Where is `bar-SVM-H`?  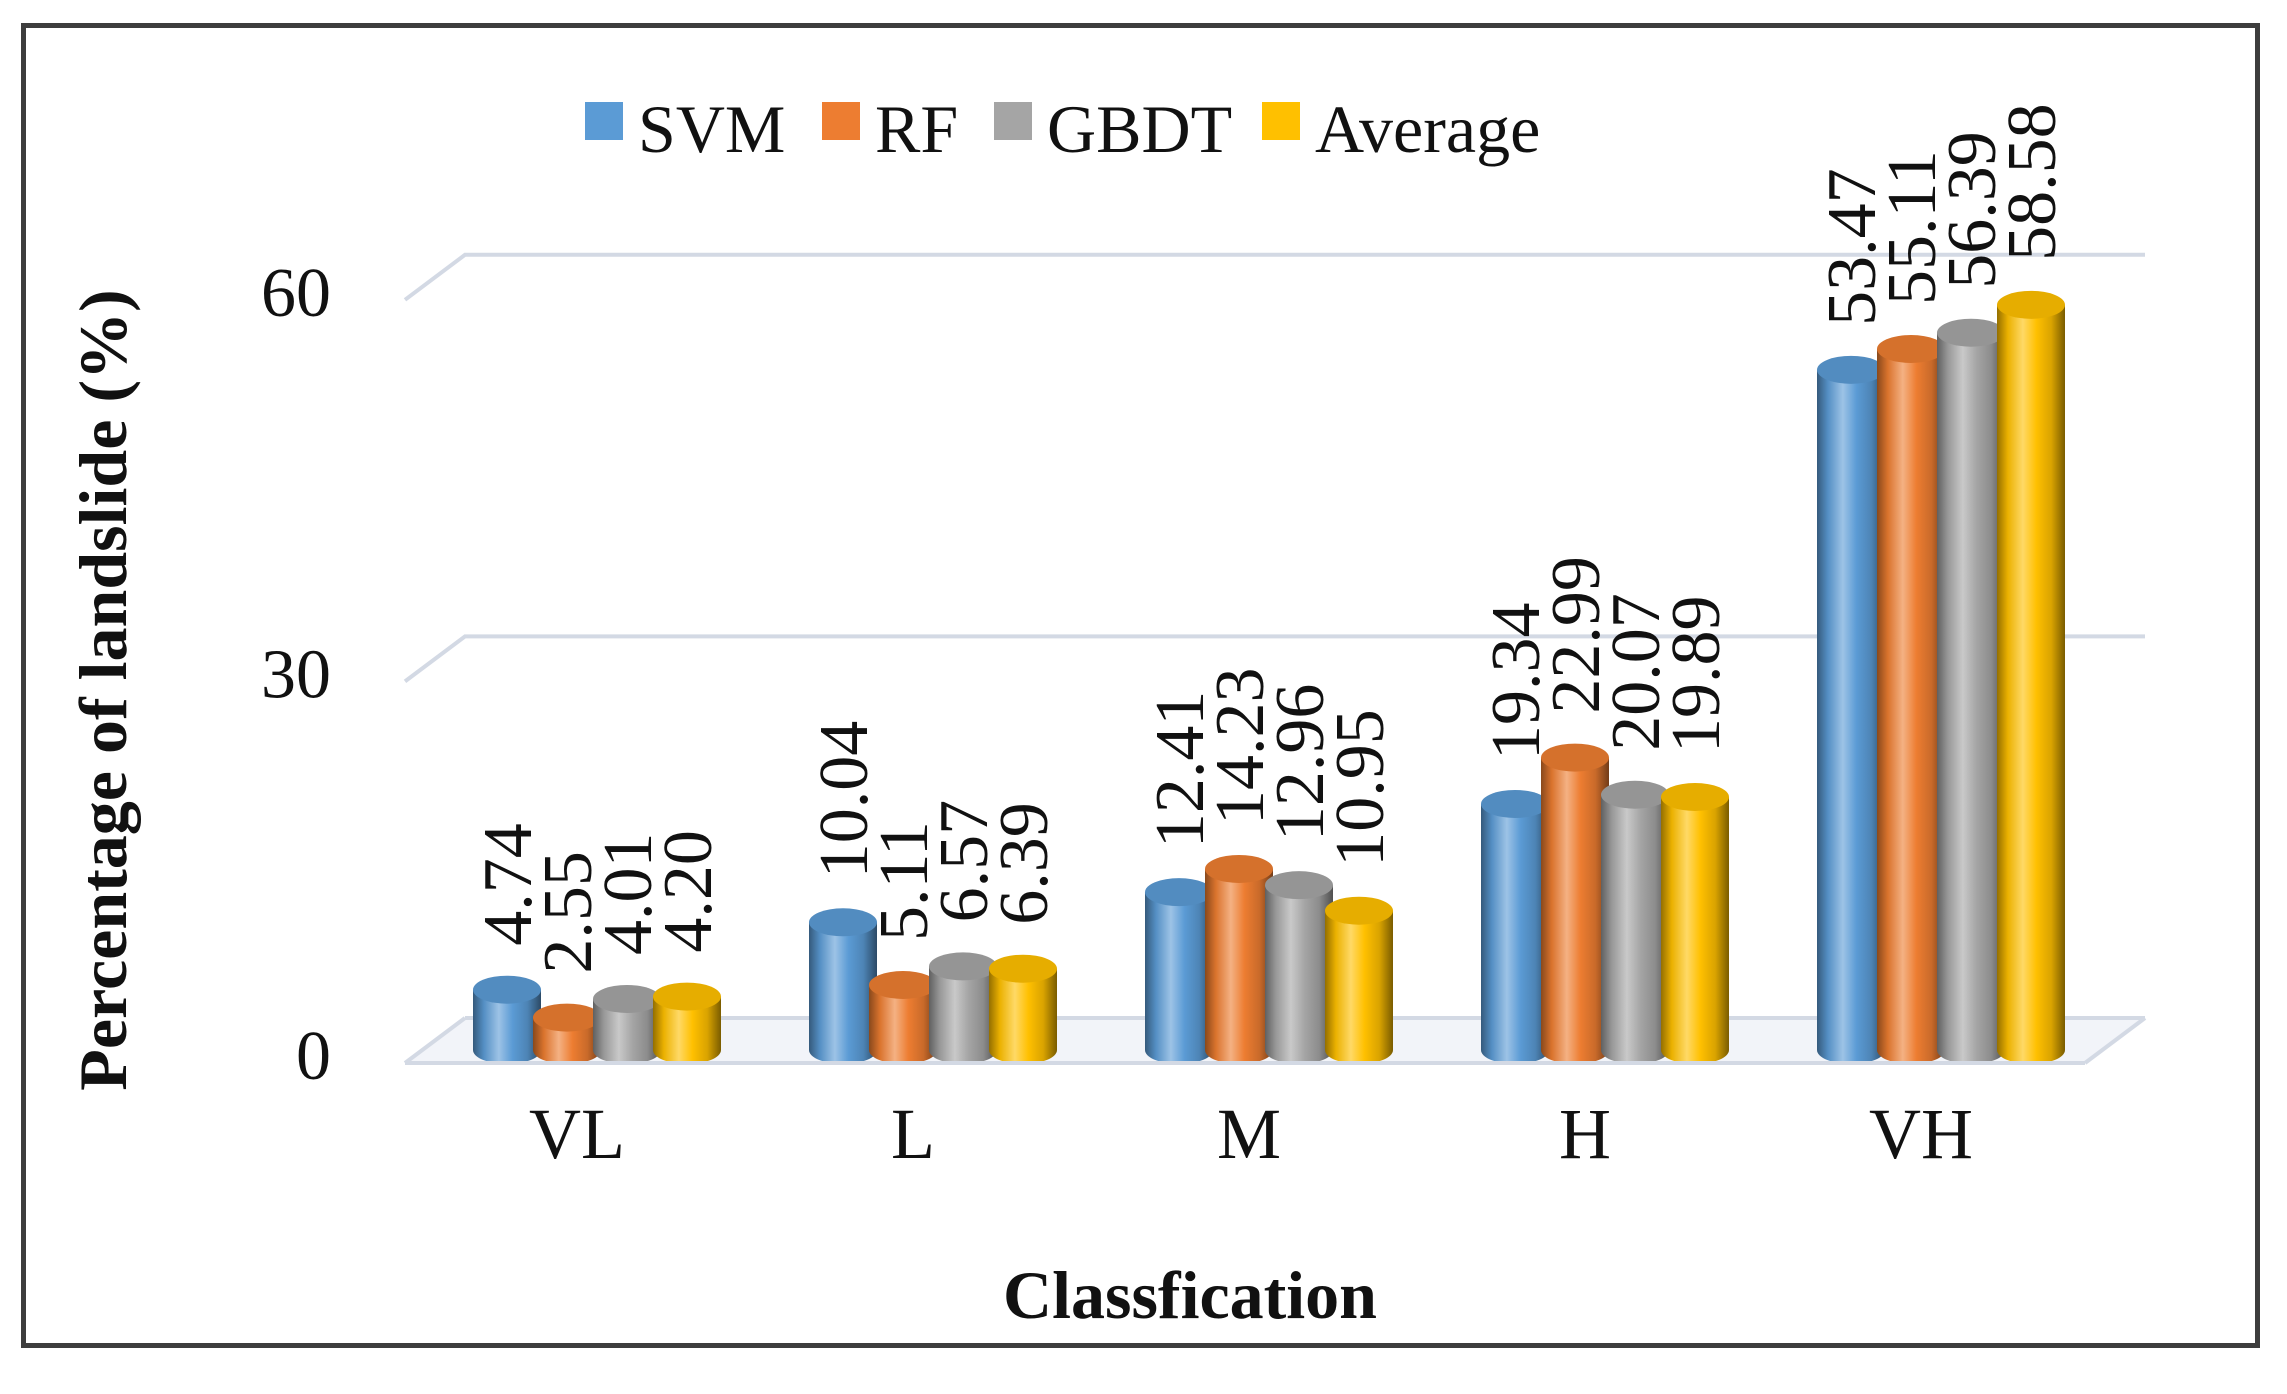 bar-SVM-H is located at coordinates (1515, 933).